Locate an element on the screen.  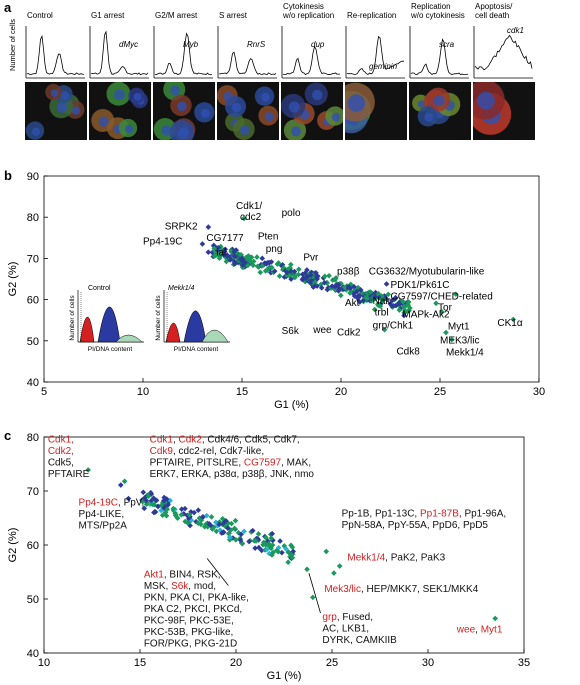
gene-point-label: Cdk2 is located at coordinates (349, 332).